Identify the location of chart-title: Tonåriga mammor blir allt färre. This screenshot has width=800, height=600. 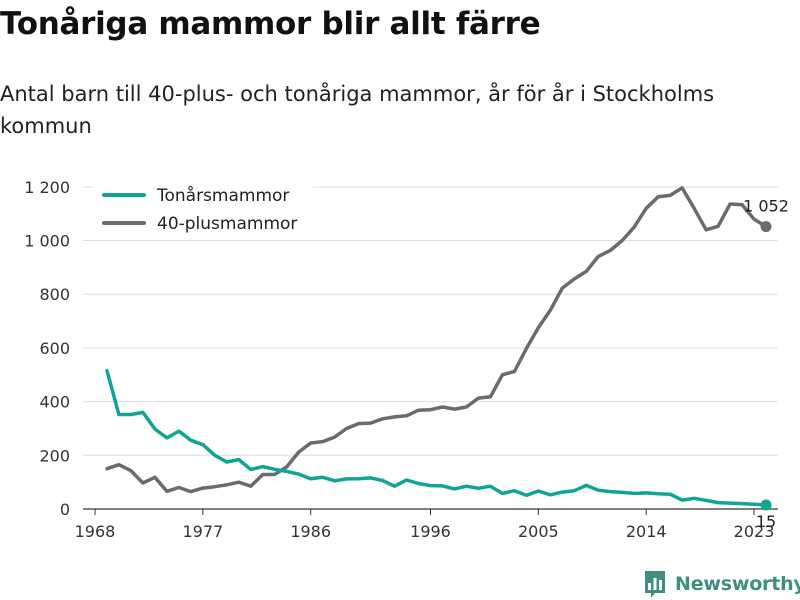
(270, 24).